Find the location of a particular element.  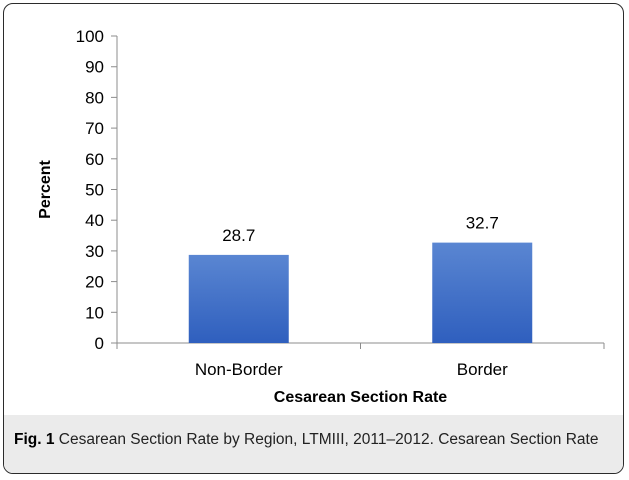

y-axis-title: Percent is located at coordinates (45, 188).